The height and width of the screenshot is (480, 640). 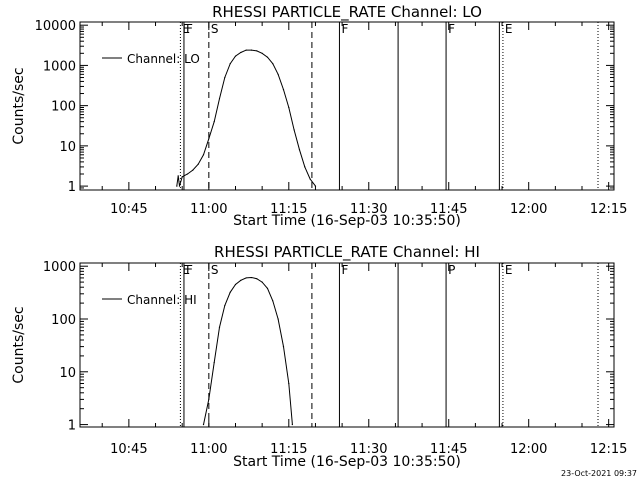 What do you see at coordinates (347, 12) in the screenshot?
I see `chart-title: RHESSI PARTICLE_RATE Channel: LO` at bounding box center [347, 12].